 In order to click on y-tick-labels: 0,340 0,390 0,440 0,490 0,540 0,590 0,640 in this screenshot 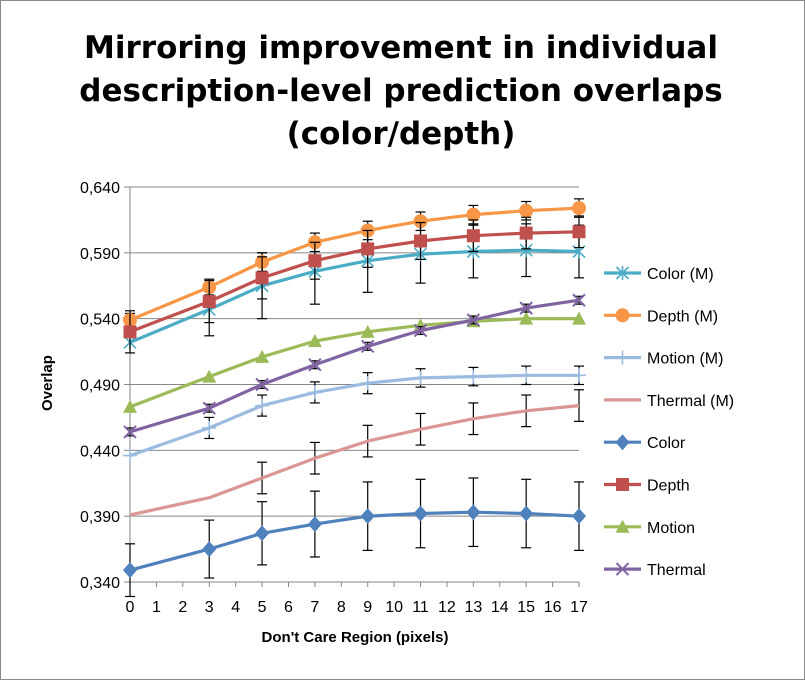, I will do `click(100, 386)`.